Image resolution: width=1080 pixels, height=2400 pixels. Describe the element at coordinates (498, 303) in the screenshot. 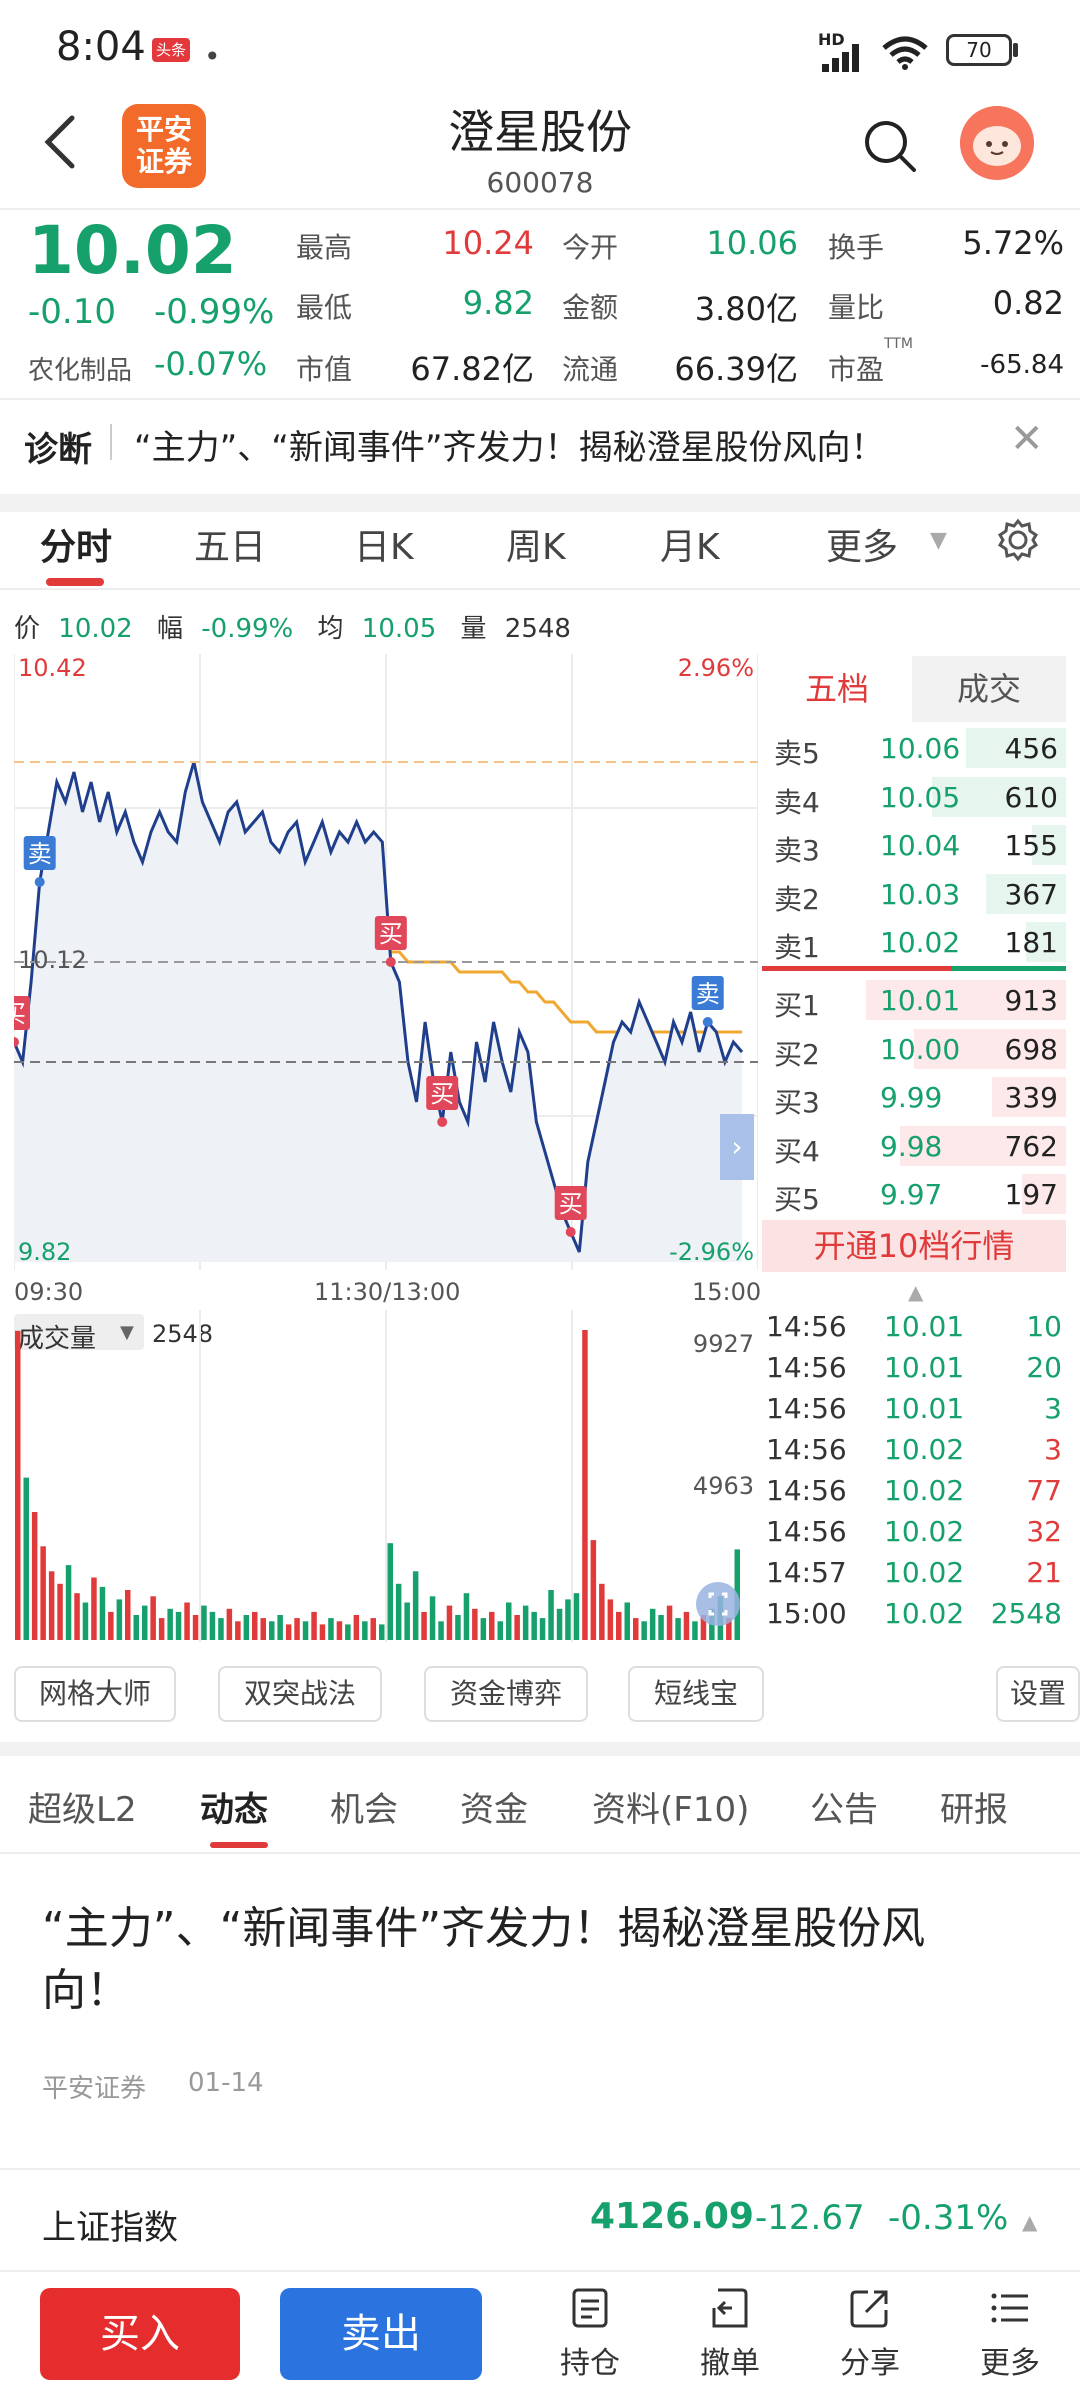

I see `low-value: 9.82` at that location.